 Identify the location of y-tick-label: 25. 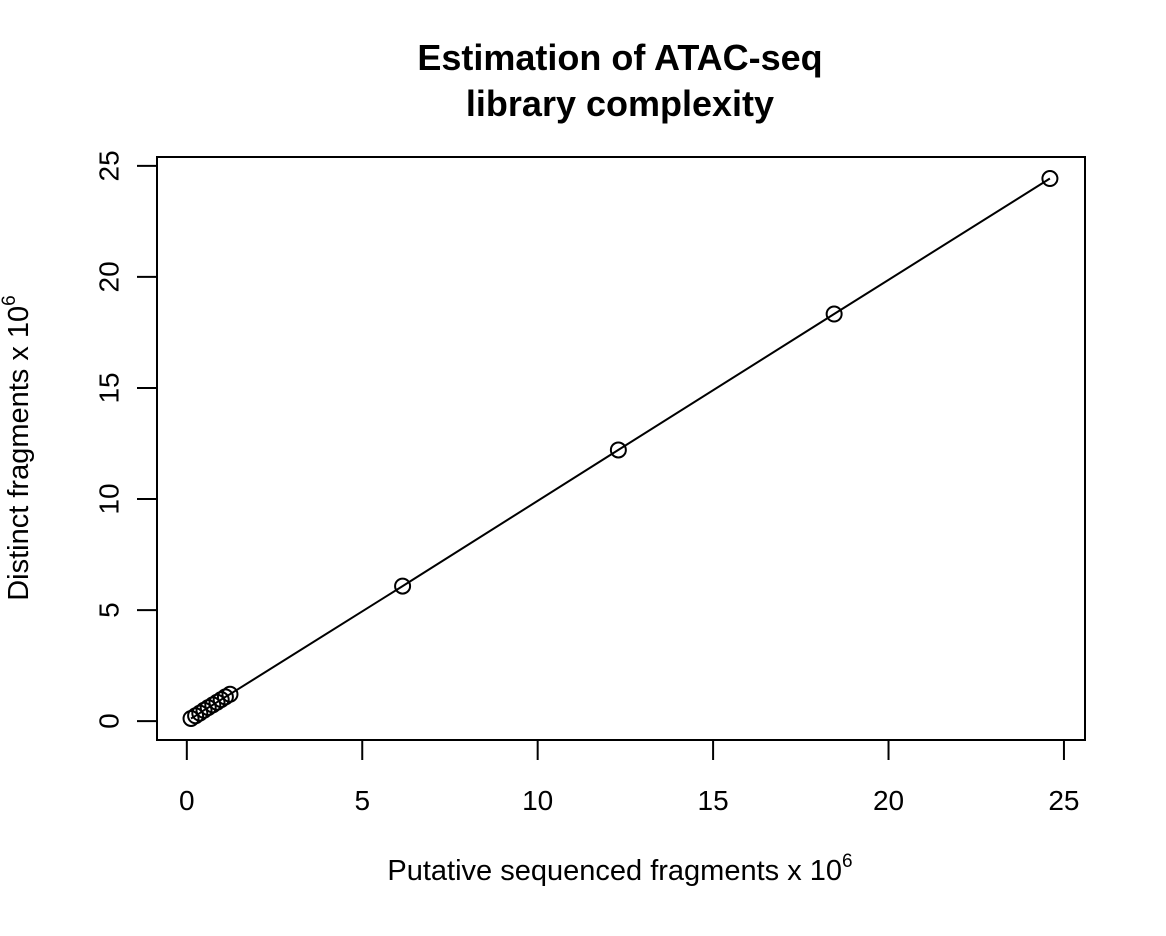
(109, 165).